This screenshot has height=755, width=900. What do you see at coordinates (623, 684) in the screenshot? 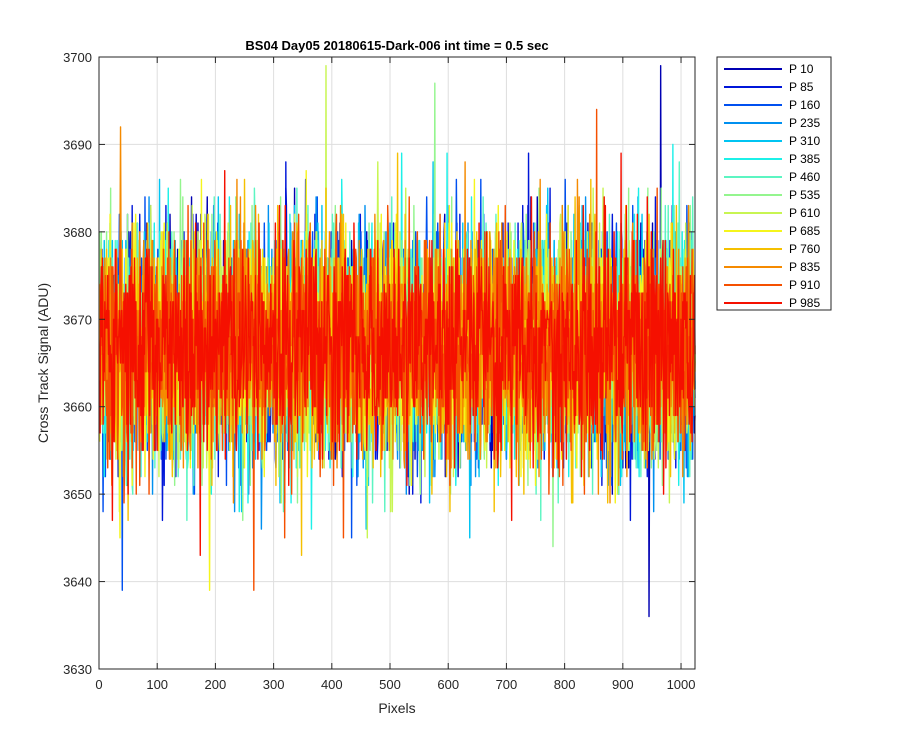
I see `x-tick-label: 900` at bounding box center [623, 684].